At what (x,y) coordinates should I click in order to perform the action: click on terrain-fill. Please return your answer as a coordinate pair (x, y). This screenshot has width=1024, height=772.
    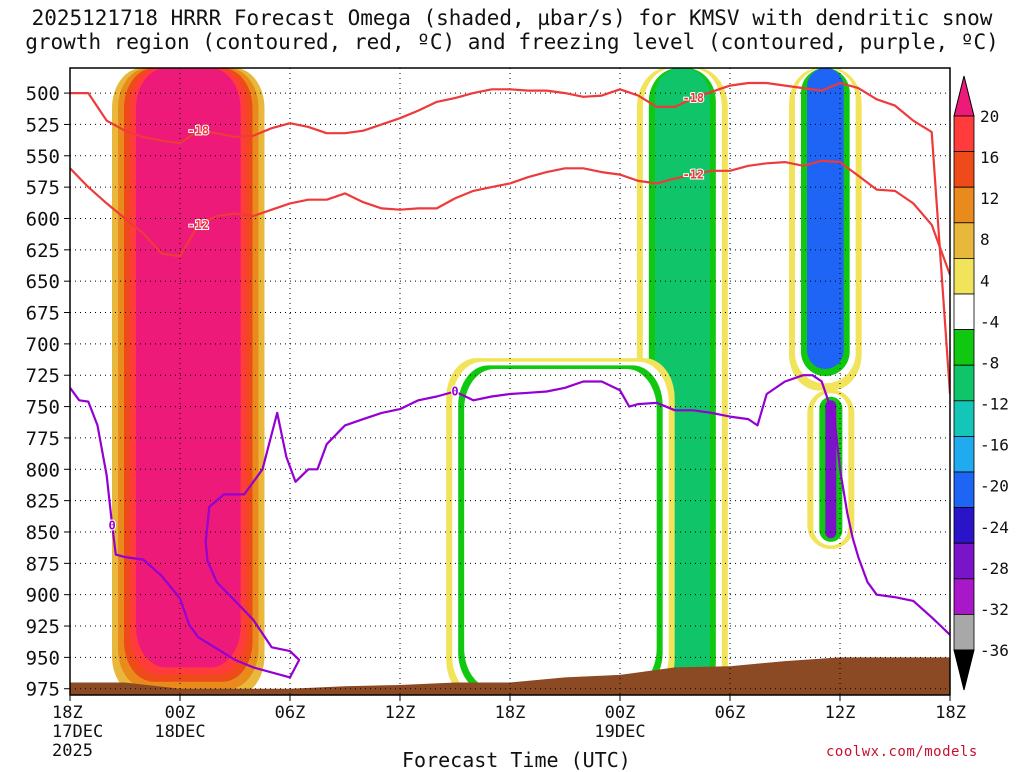
    Looking at the image, I should click on (510, 676).